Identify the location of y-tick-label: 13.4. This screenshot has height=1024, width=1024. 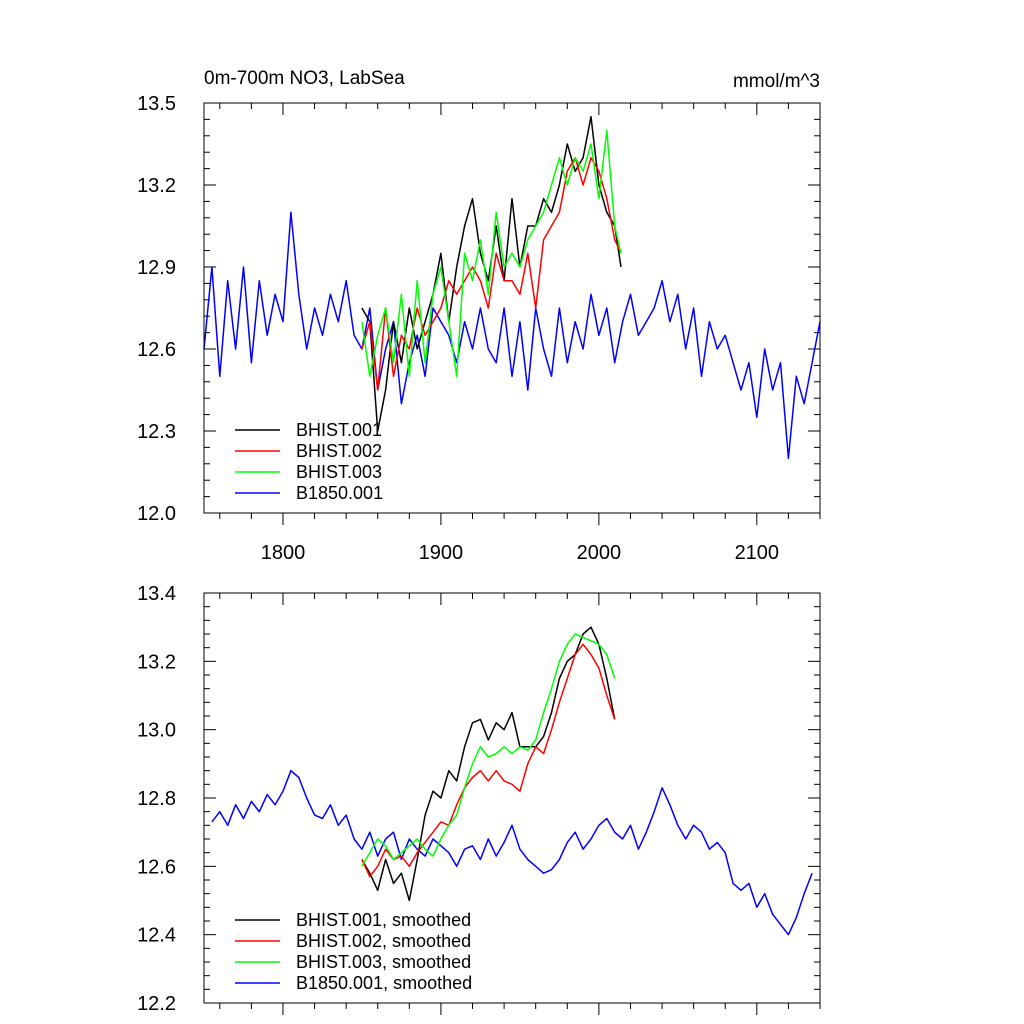
(156, 594).